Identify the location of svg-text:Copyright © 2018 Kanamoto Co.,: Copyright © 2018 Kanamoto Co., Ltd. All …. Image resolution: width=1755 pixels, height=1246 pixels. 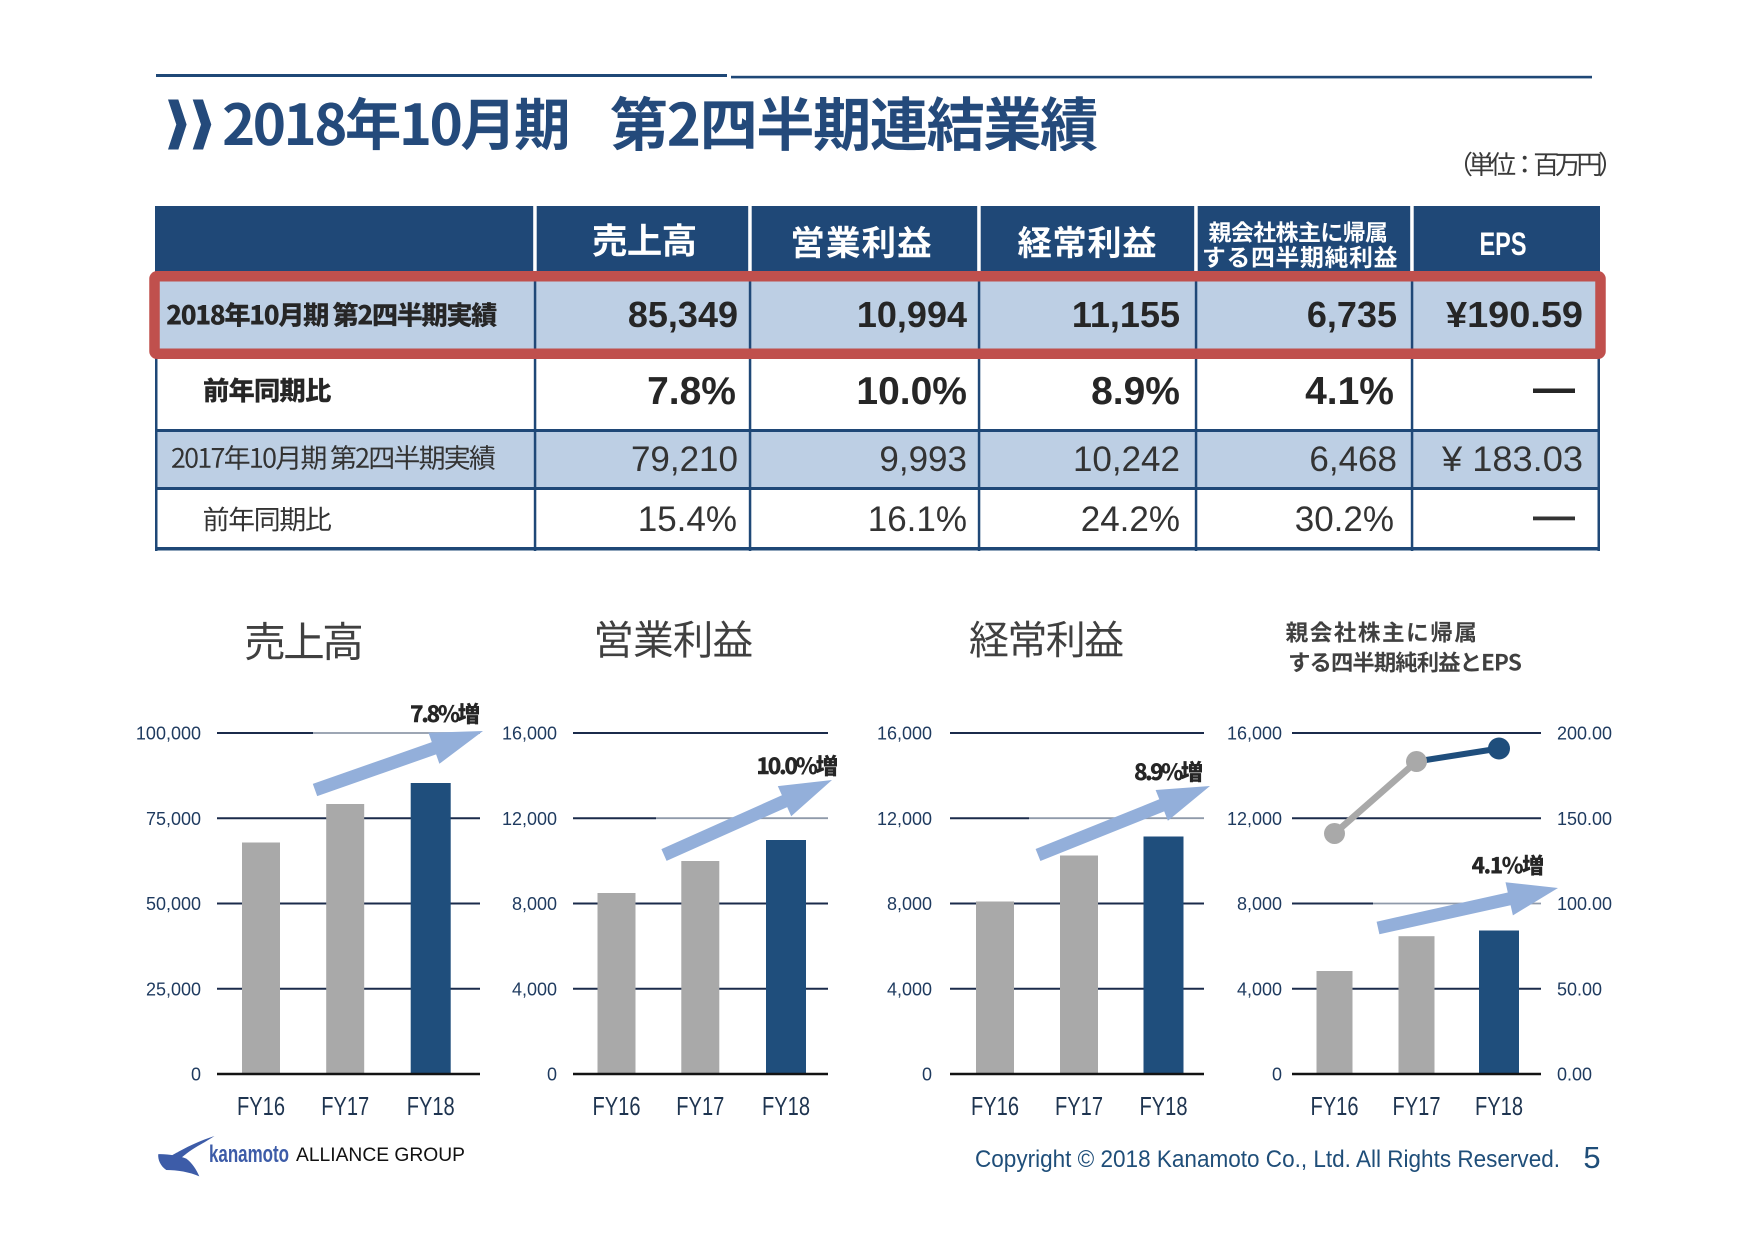
(1267, 1159).